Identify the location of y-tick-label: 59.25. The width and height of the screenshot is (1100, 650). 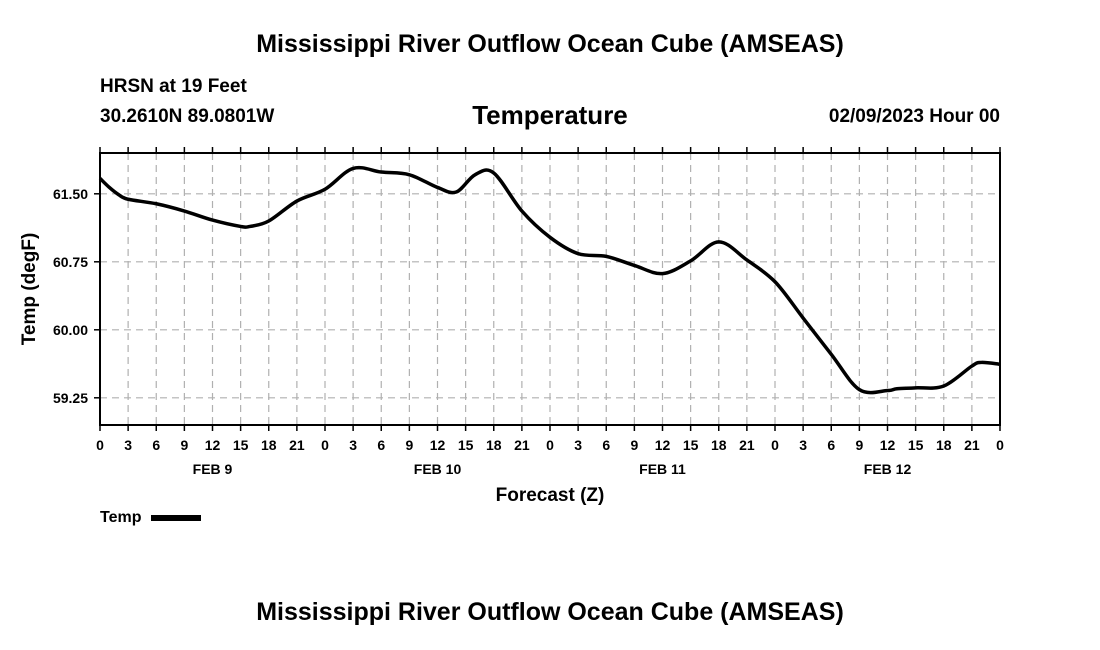
(70, 398).